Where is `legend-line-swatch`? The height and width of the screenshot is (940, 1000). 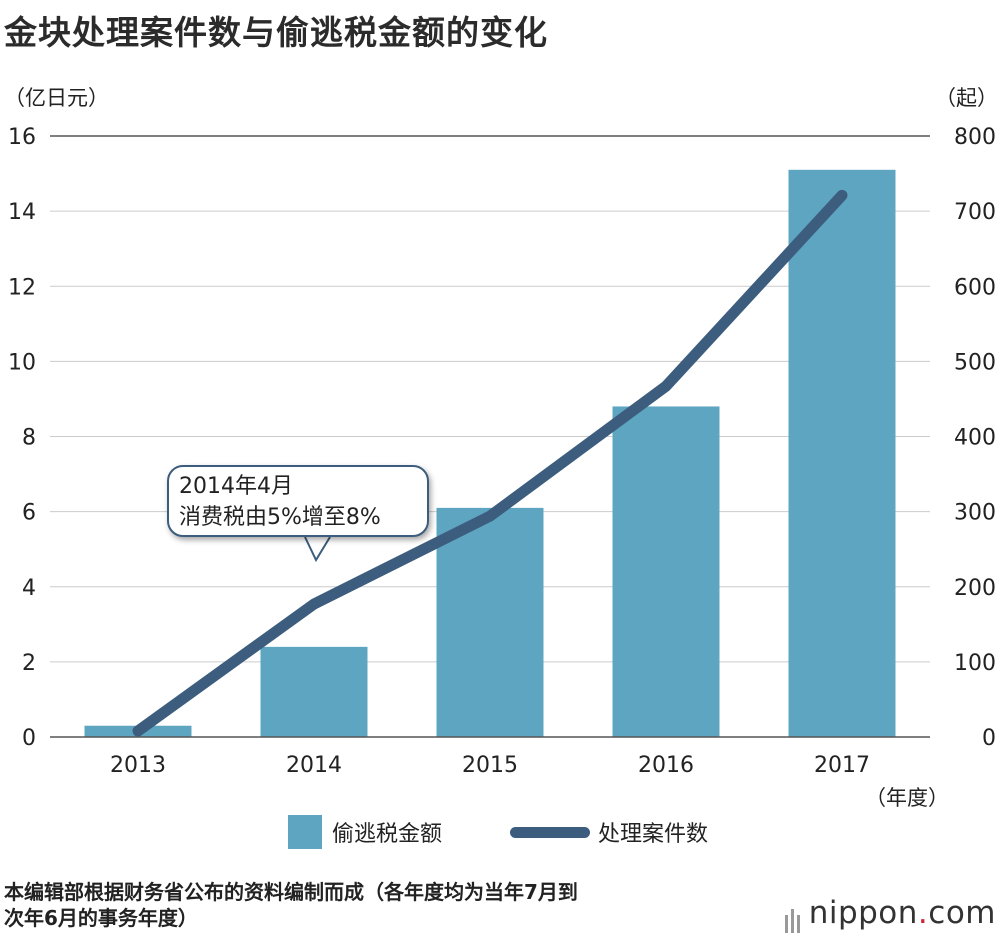 legend-line-swatch is located at coordinates (550, 832).